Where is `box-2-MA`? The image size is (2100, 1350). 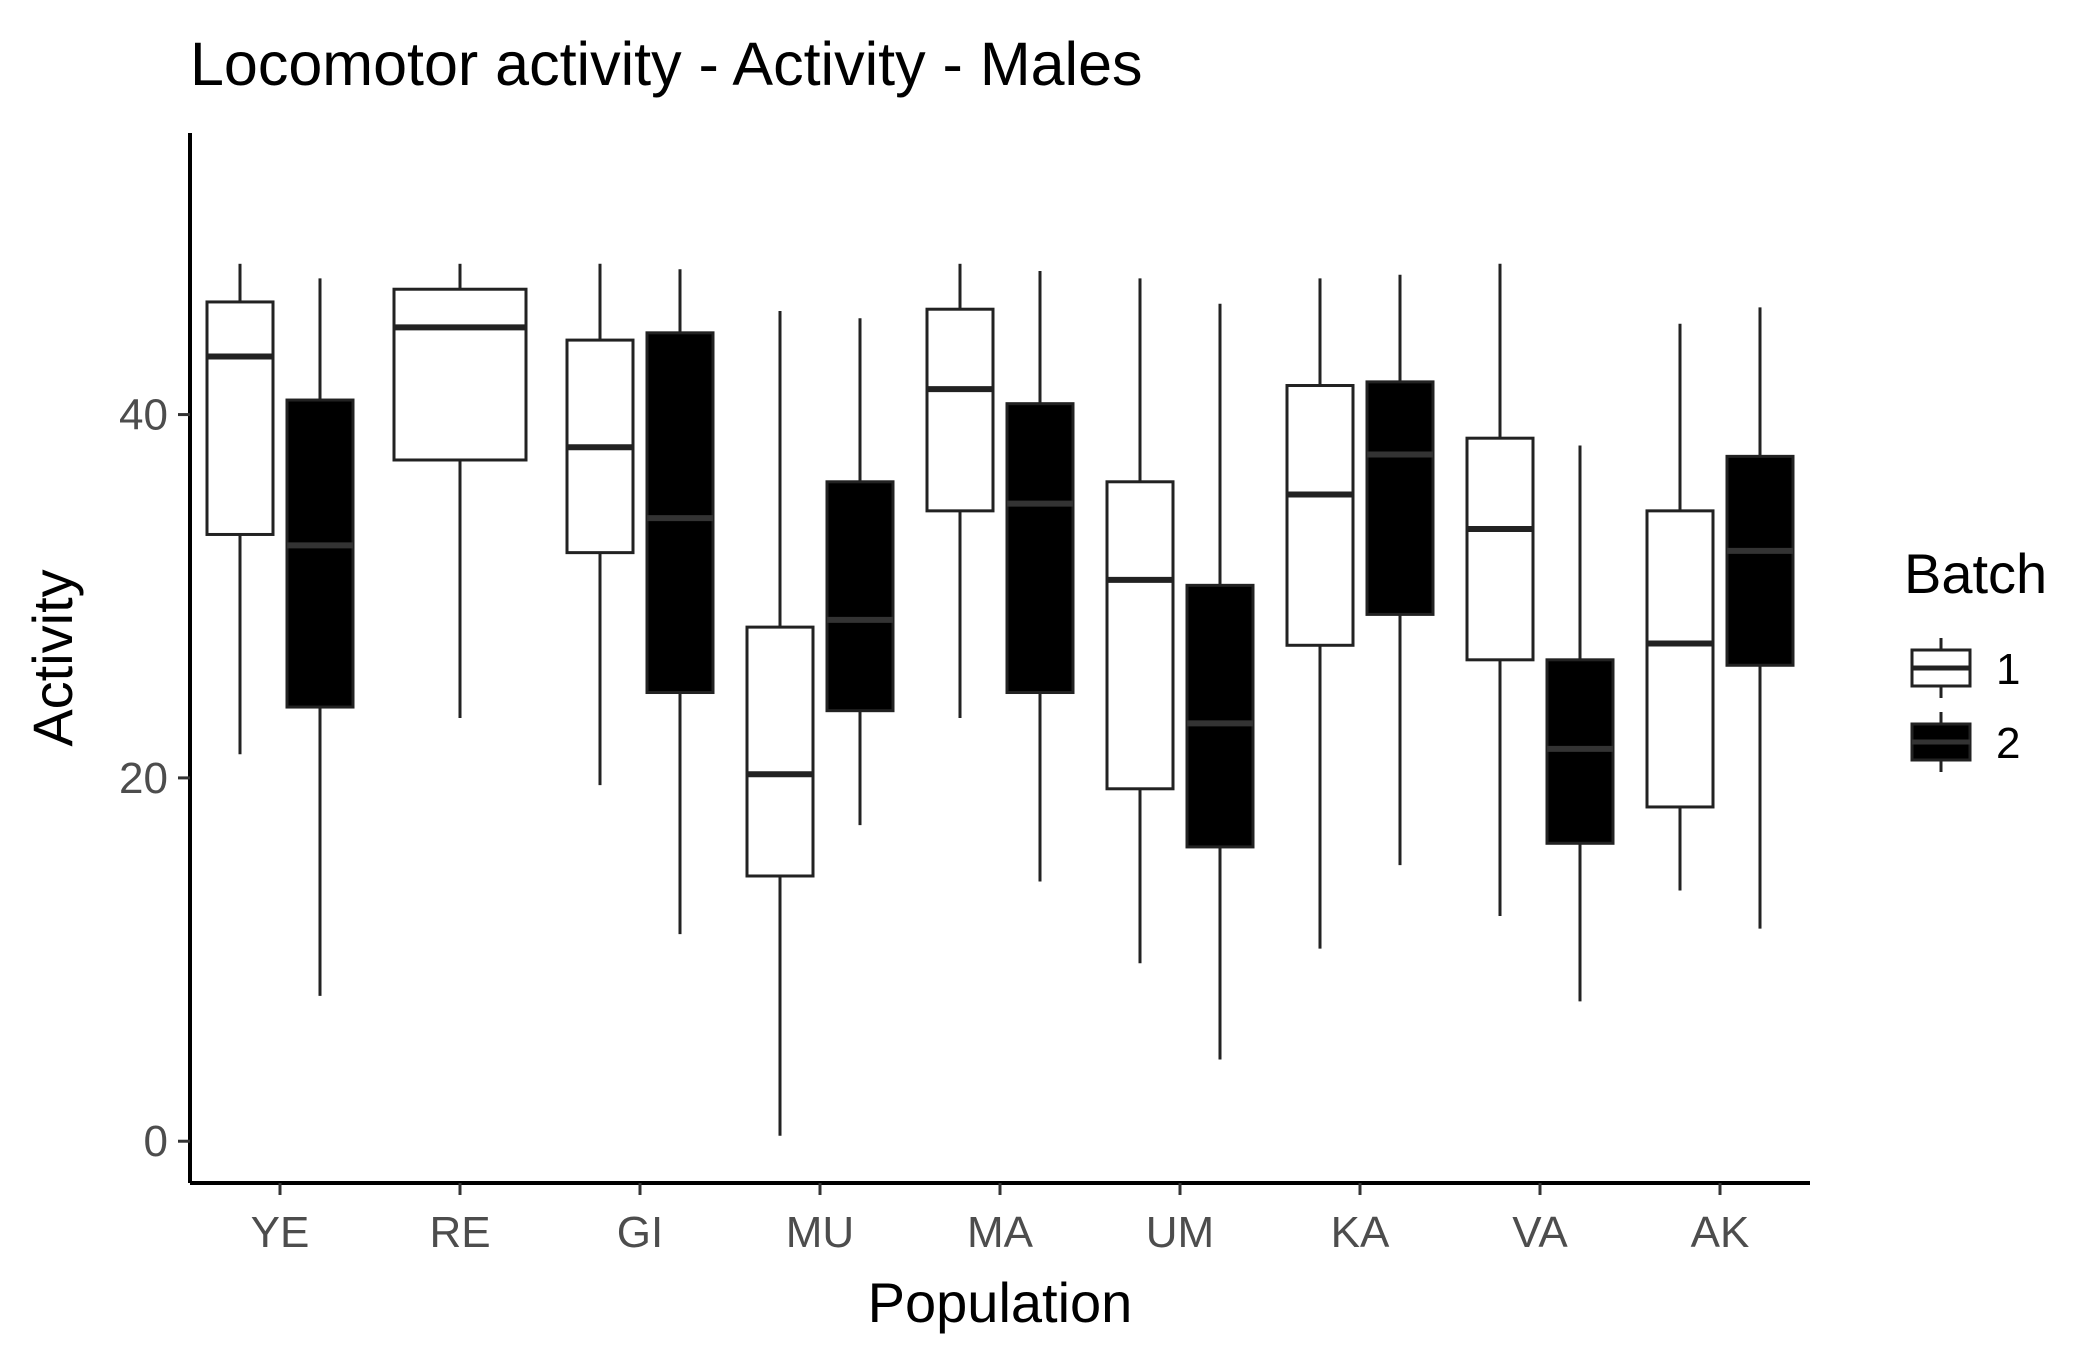
box-2-MA is located at coordinates (1040, 576).